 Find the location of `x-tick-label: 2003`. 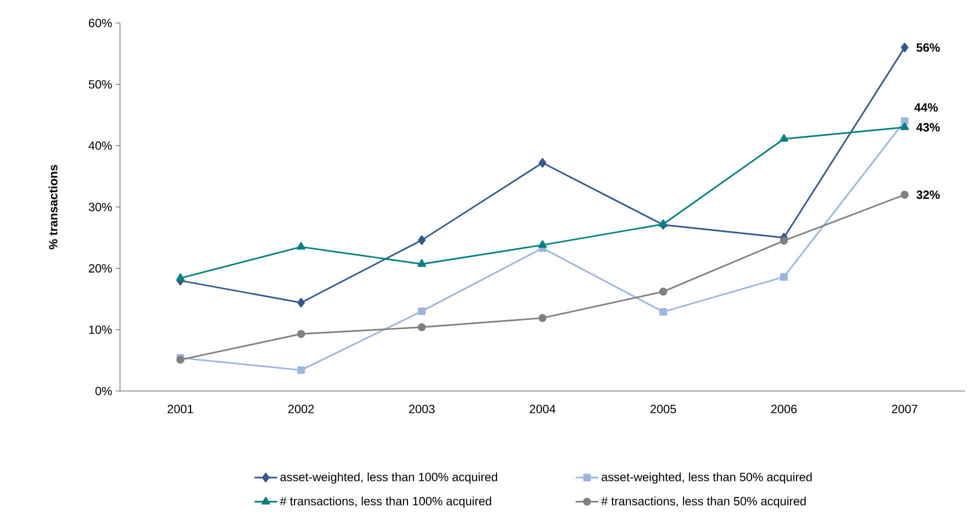

x-tick-label: 2003 is located at coordinates (422, 409).